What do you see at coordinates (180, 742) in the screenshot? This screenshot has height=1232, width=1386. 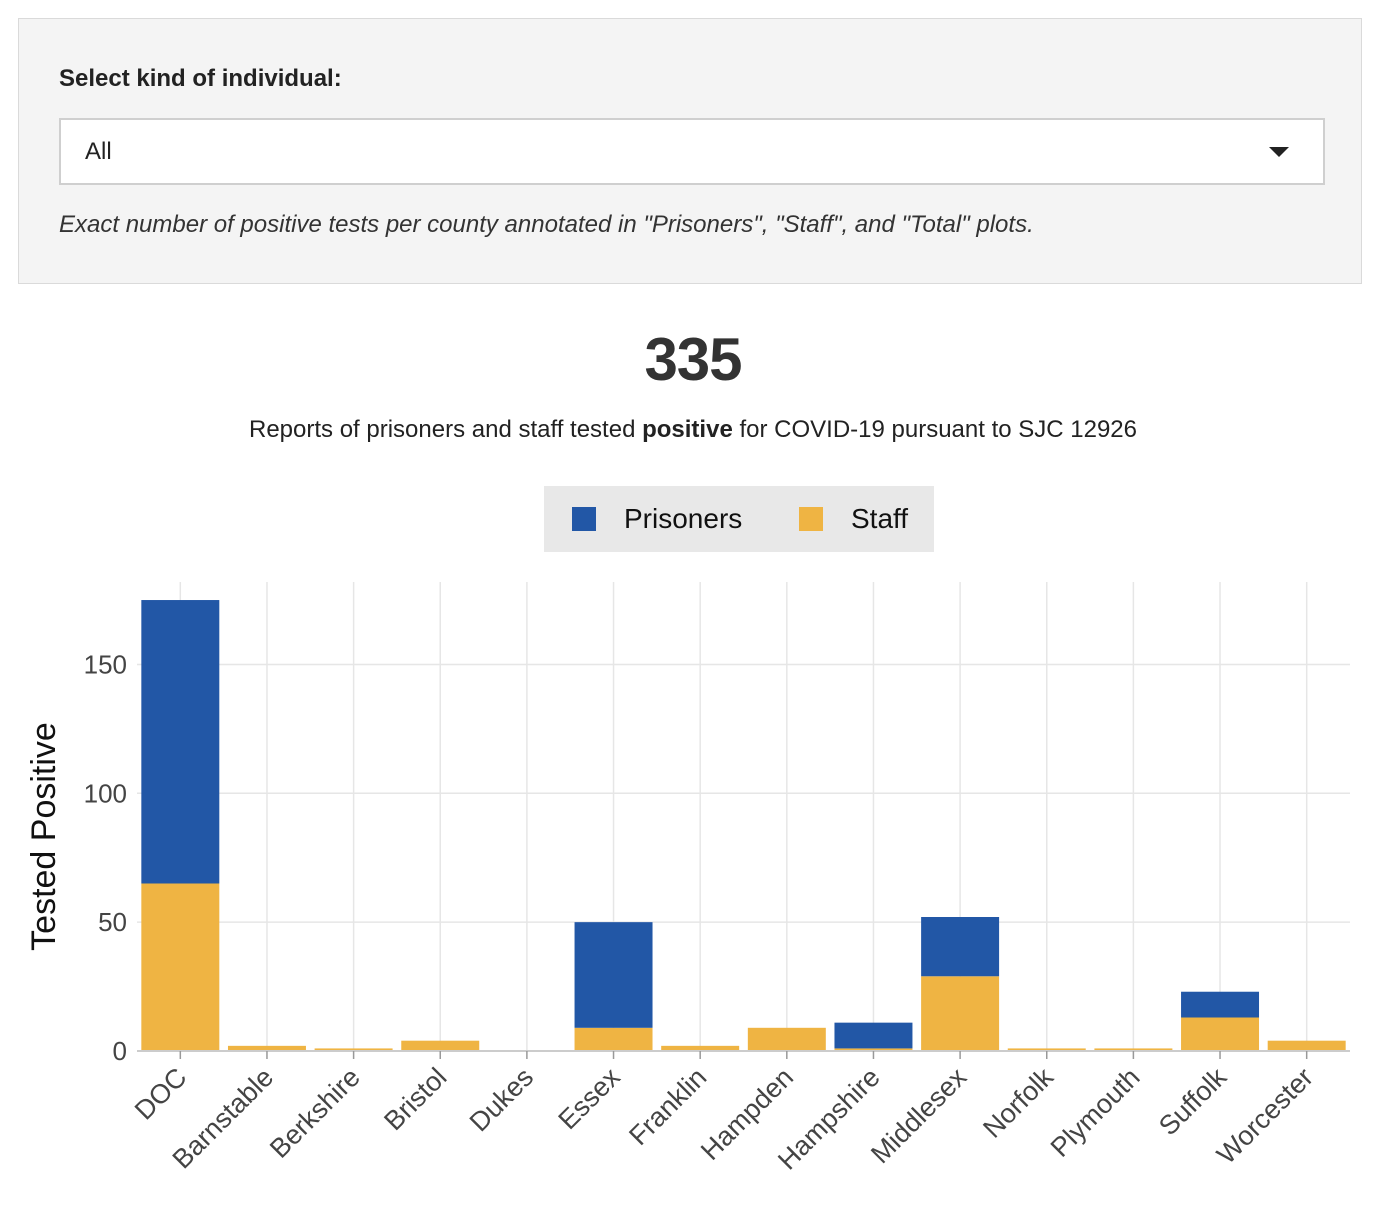 I see `bar-prisoners-doc` at bounding box center [180, 742].